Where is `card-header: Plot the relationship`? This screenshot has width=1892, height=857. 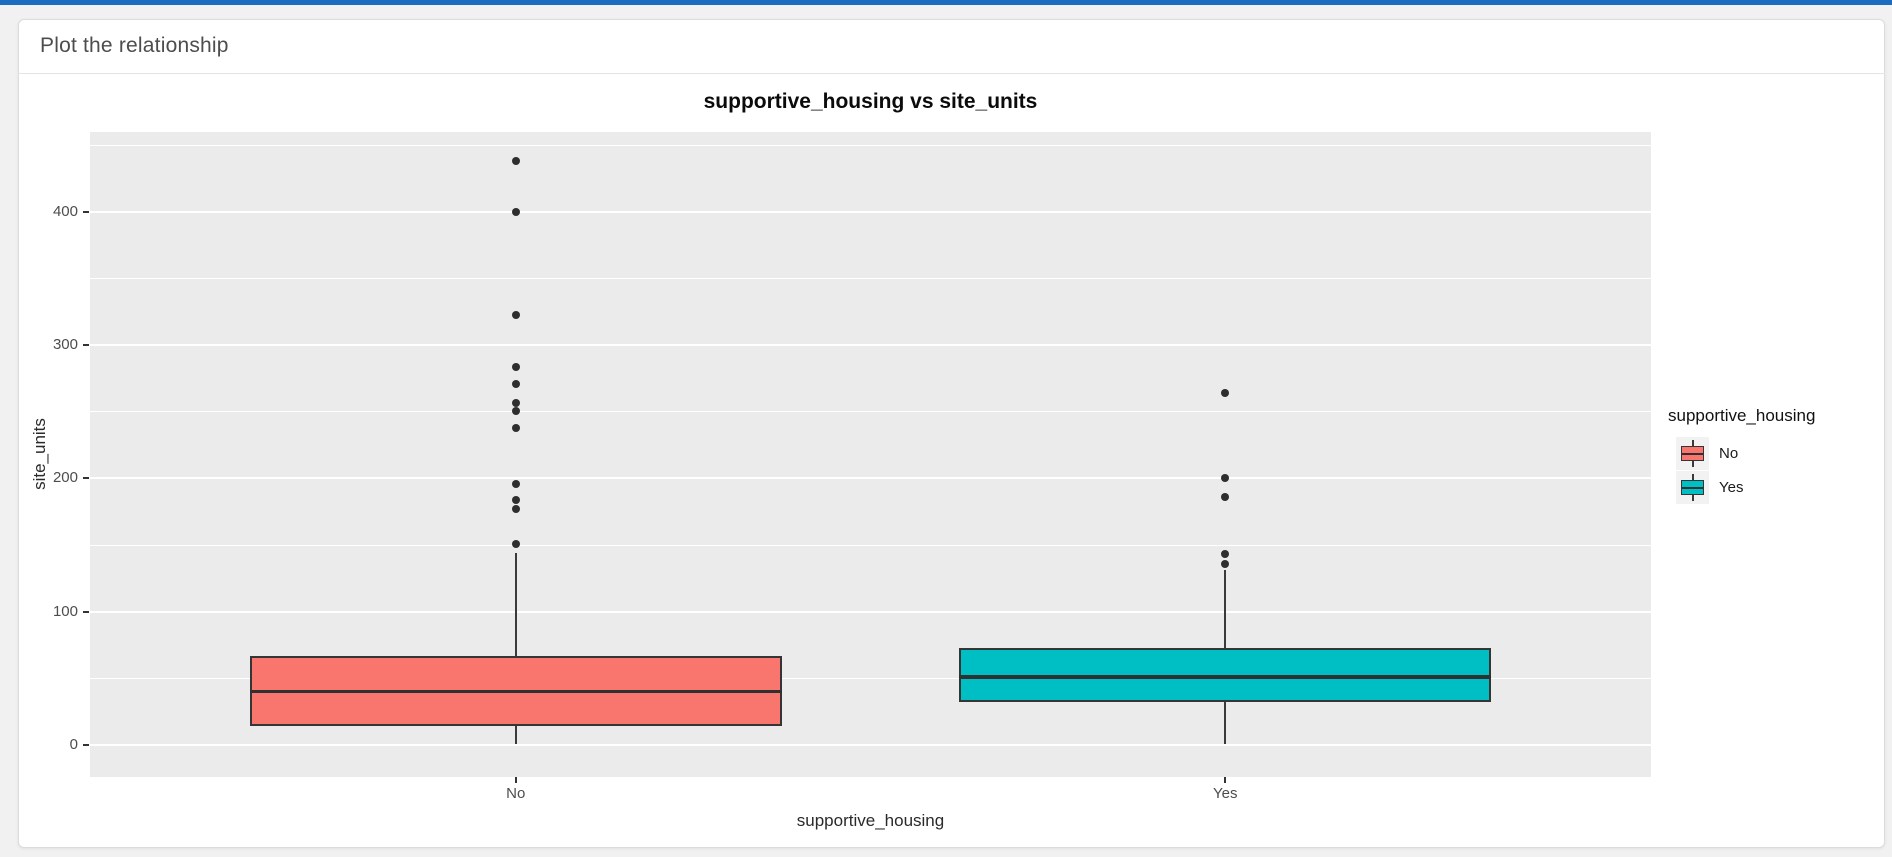
card-header: Plot the relationship is located at coordinates (951, 46).